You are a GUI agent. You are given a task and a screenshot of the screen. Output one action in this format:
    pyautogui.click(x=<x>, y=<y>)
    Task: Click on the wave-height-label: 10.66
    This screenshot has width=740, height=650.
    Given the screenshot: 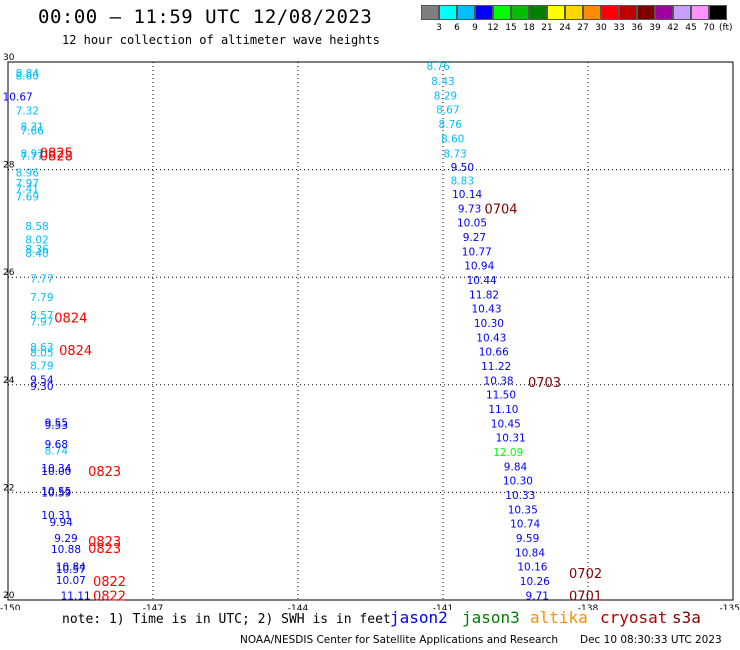 What is the action you would take?
    pyautogui.click(x=494, y=352)
    